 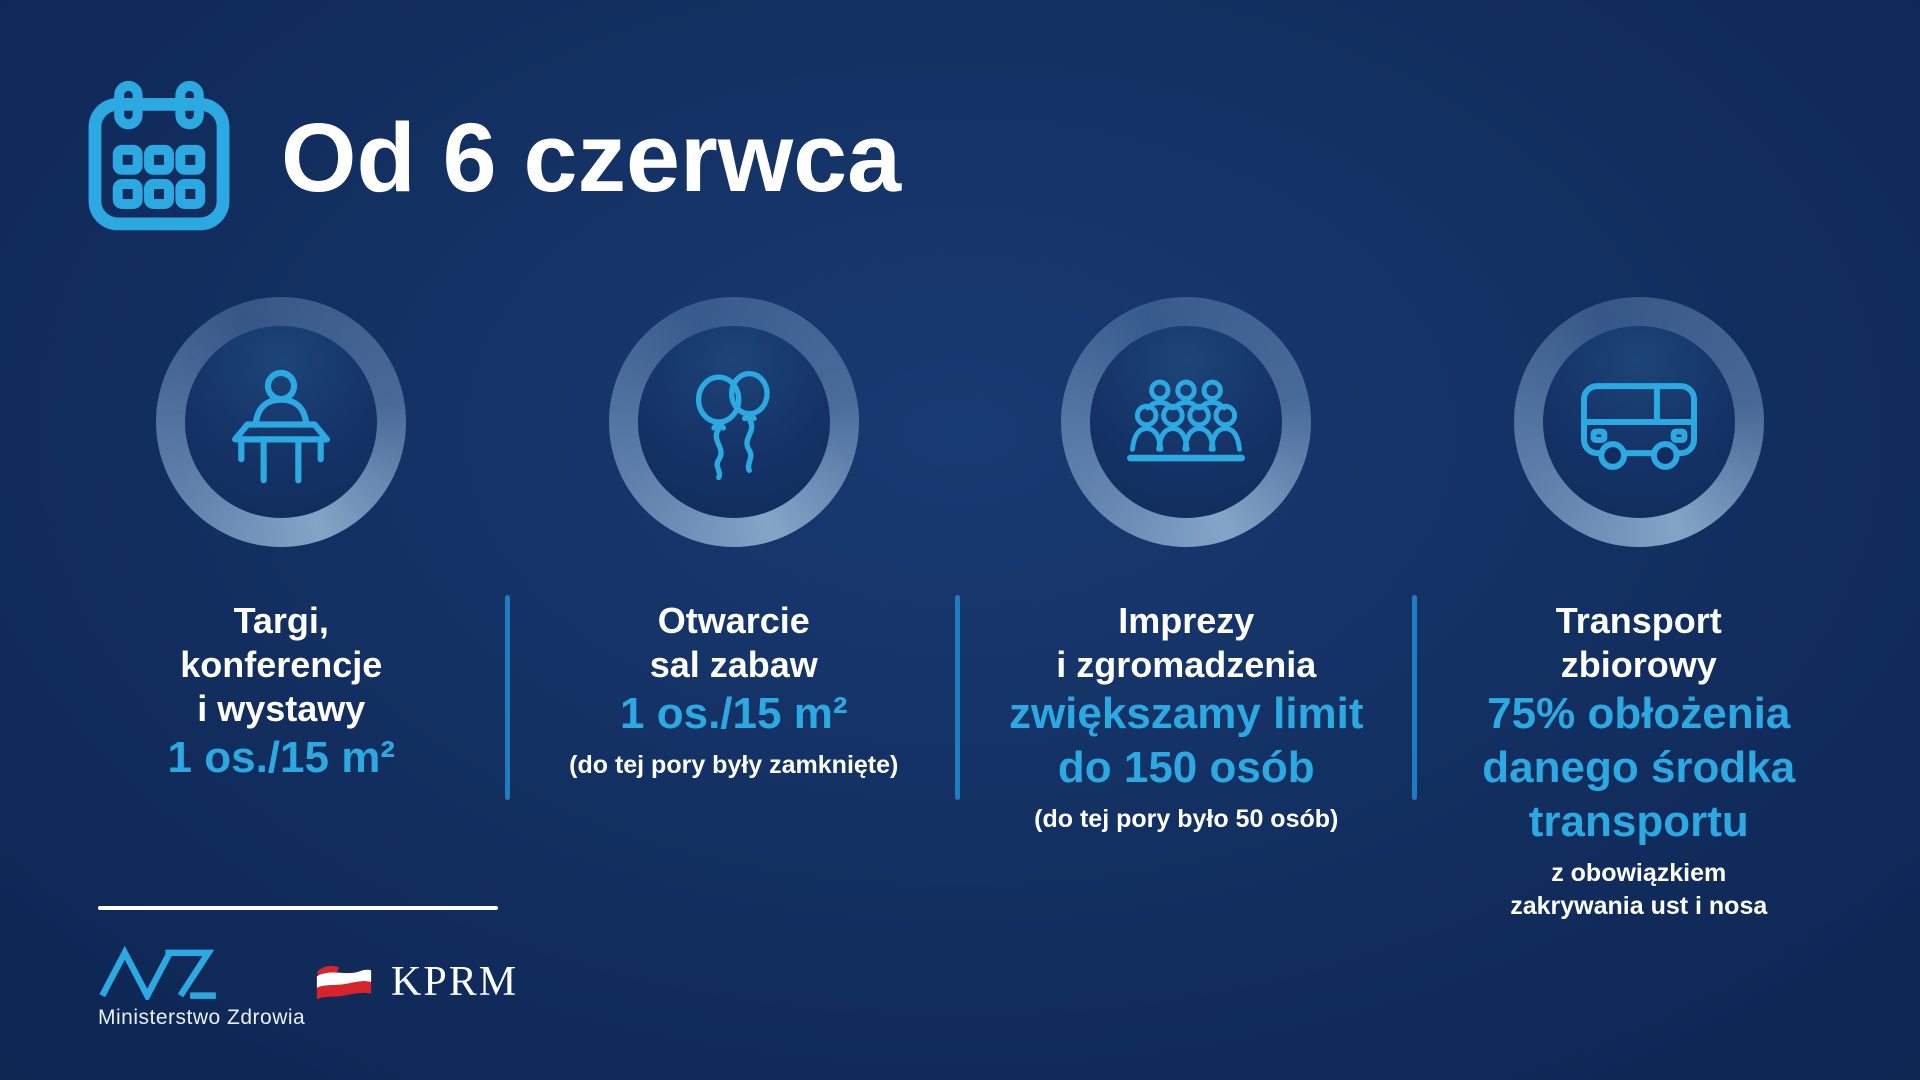 What do you see at coordinates (157, 972) in the screenshot?
I see `ministerstwo-zdrowia-logo` at bounding box center [157, 972].